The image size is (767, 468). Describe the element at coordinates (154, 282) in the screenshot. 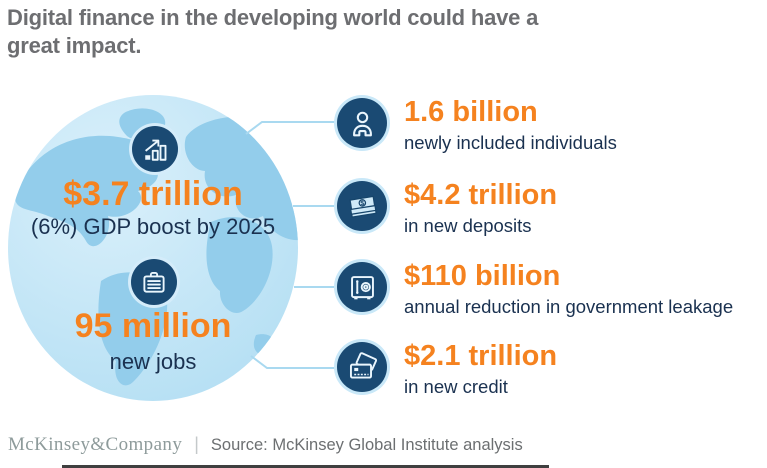

I see `briefcase-icon` at that location.